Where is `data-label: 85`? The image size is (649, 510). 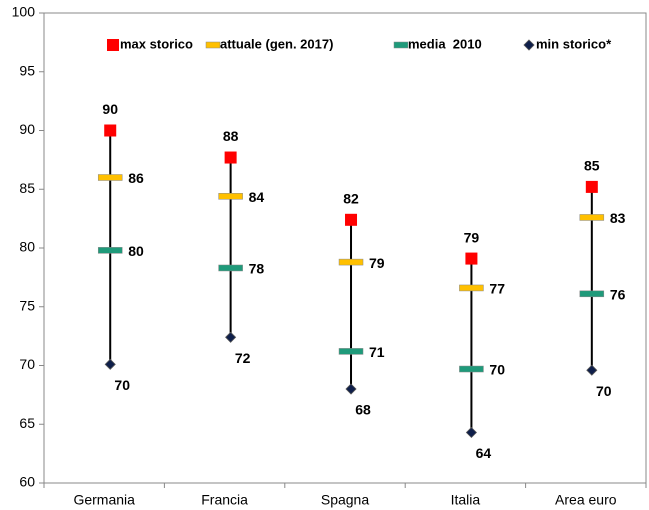
data-label: 85 is located at coordinates (592, 166).